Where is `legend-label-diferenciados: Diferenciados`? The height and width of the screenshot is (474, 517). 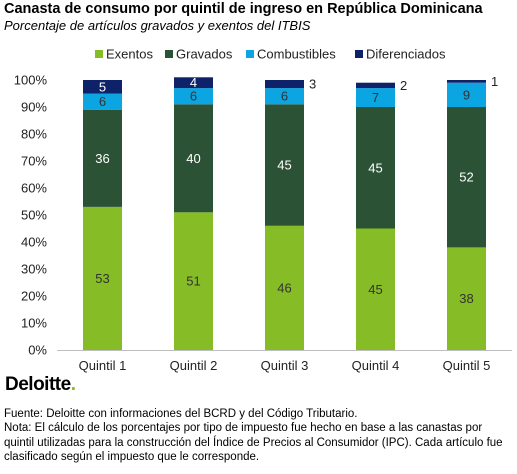 legend-label-diferenciados: Diferenciados is located at coordinates (406, 54).